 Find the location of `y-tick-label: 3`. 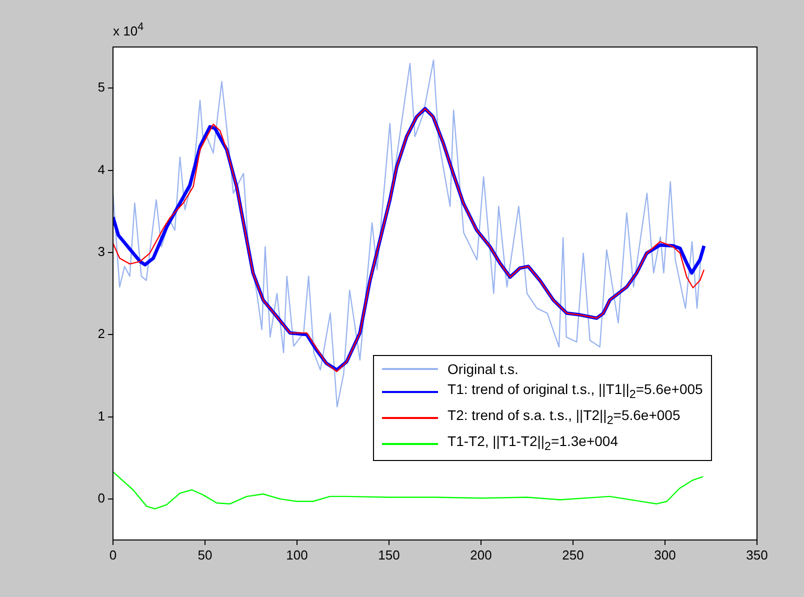

y-tick-label: 3 is located at coordinates (101, 251).